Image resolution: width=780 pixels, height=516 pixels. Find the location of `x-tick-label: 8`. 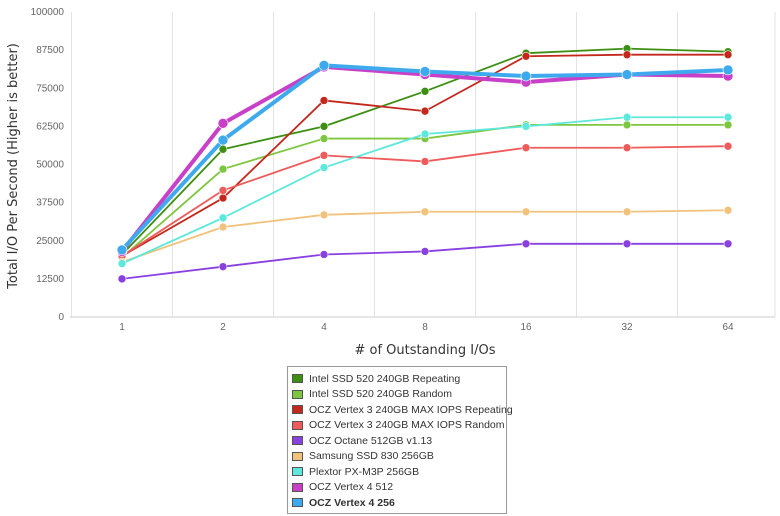

x-tick-label: 8 is located at coordinates (425, 327).